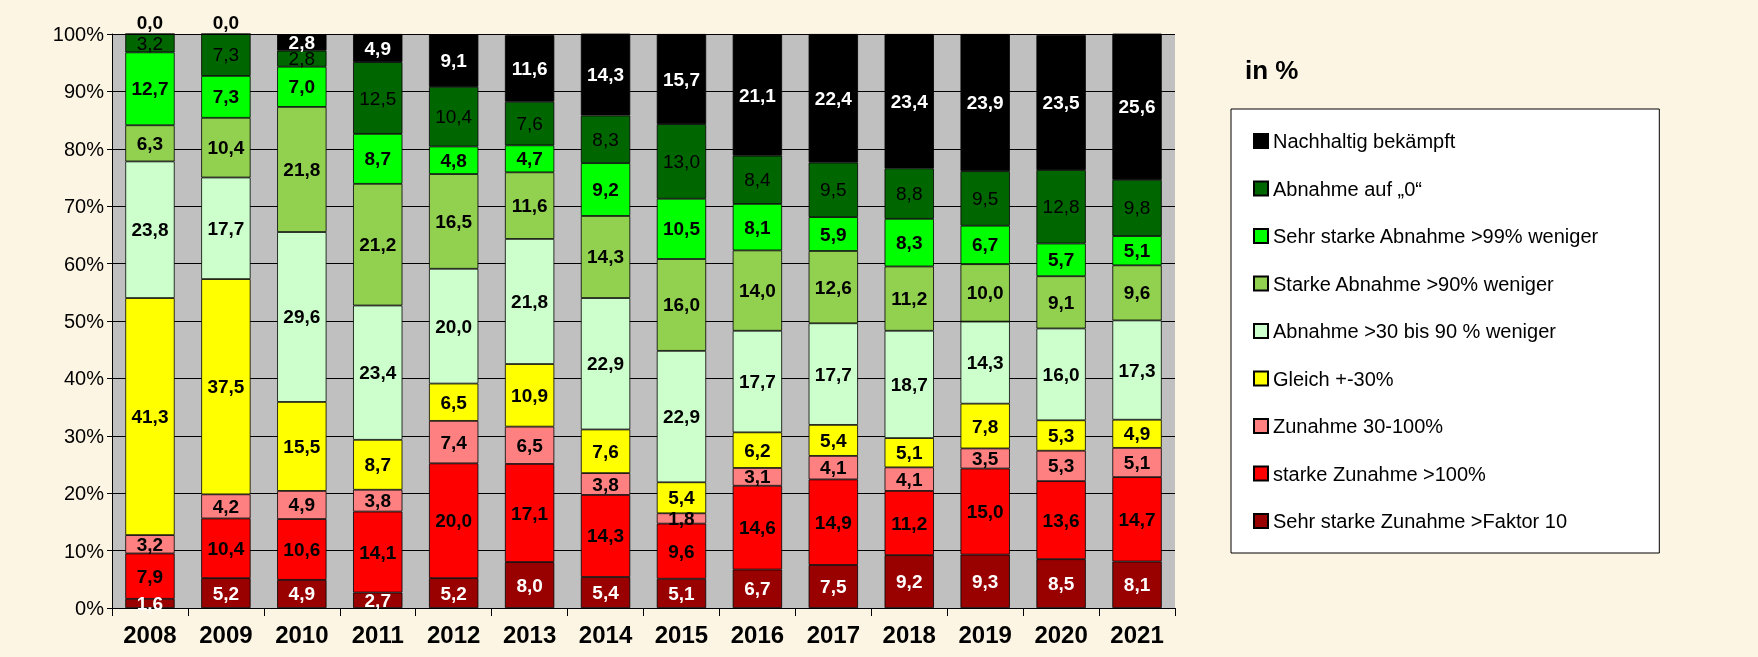  I want to click on x-tick-label: 2011, so click(377, 634).